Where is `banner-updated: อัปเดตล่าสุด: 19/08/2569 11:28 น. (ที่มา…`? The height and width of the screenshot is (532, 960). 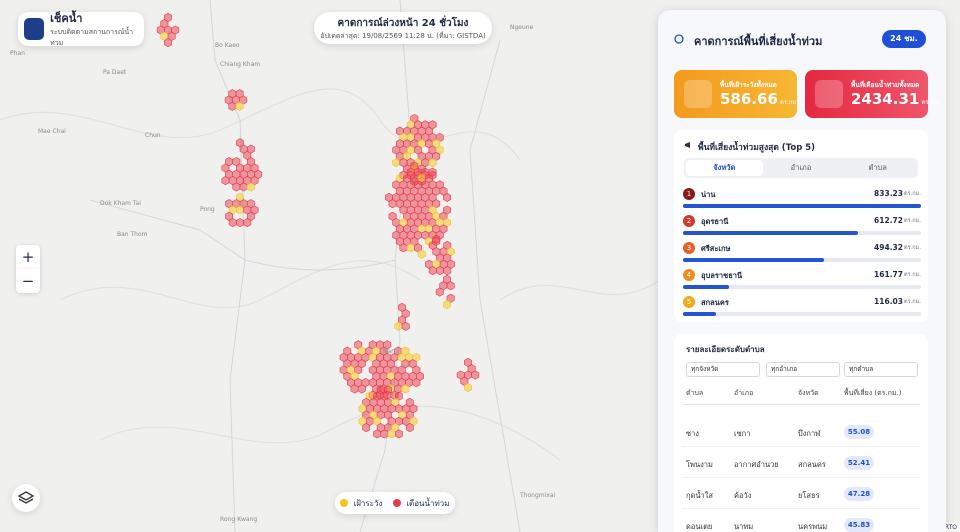
banner-updated: อัปเดตล่าสุด: 19/08/2569 11:28 น. (ที่มา… is located at coordinates (403, 36).